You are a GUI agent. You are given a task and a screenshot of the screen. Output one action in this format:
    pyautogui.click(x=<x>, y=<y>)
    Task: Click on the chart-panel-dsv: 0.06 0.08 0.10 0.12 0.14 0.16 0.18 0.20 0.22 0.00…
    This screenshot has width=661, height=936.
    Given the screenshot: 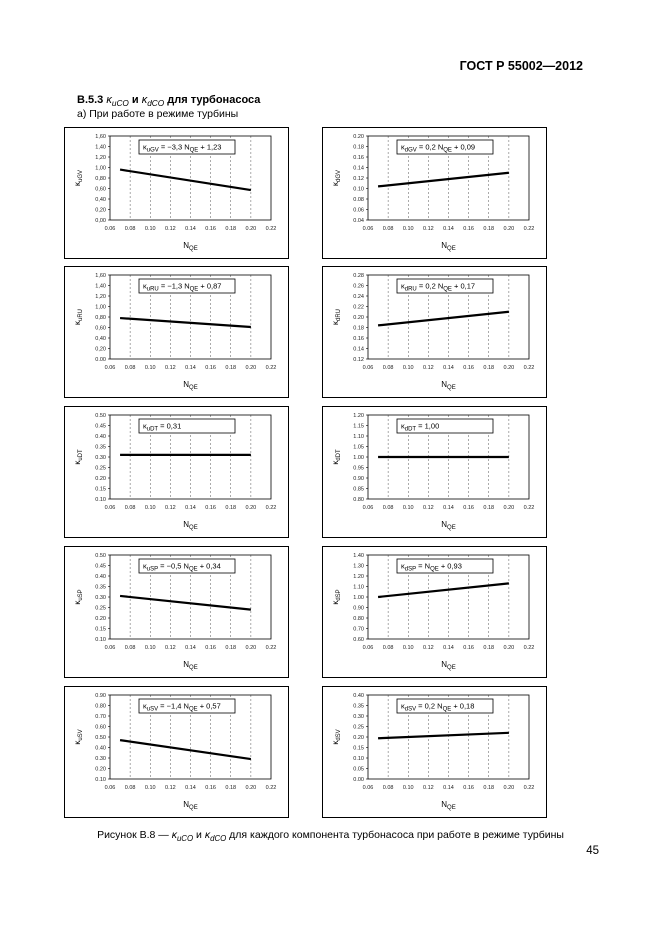 What is the action you would take?
    pyautogui.click(x=434, y=752)
    